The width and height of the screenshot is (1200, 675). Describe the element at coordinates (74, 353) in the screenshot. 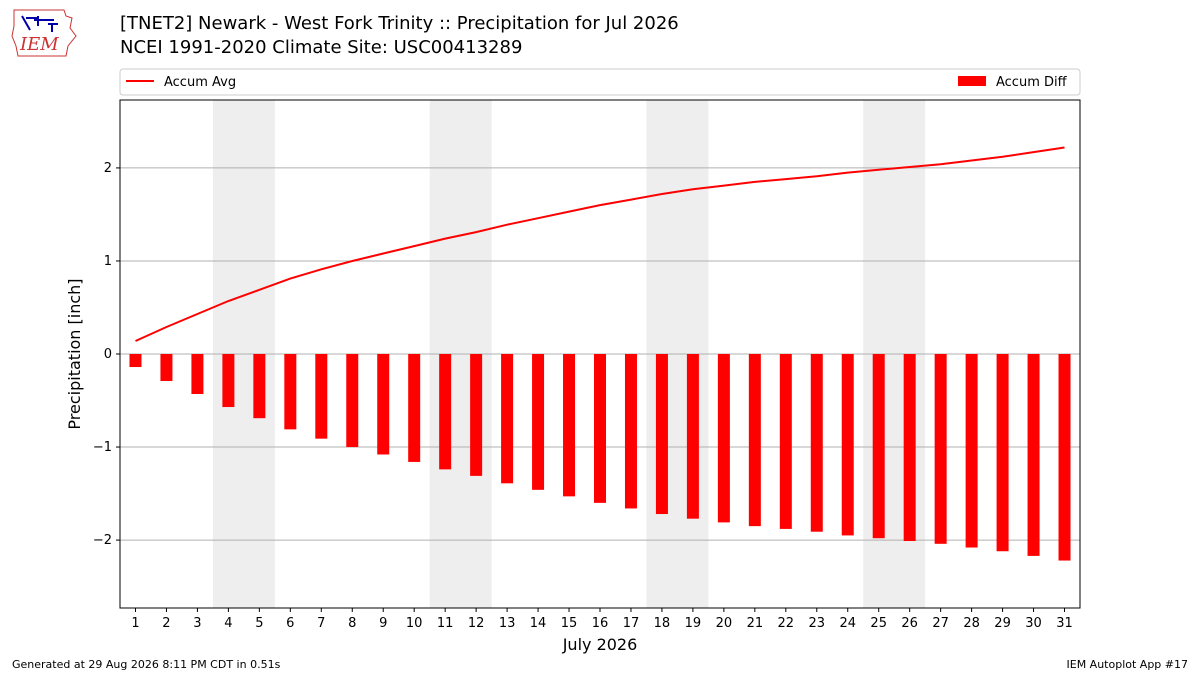

I see `y-axis-label: Precipitation [inch]` at that location.